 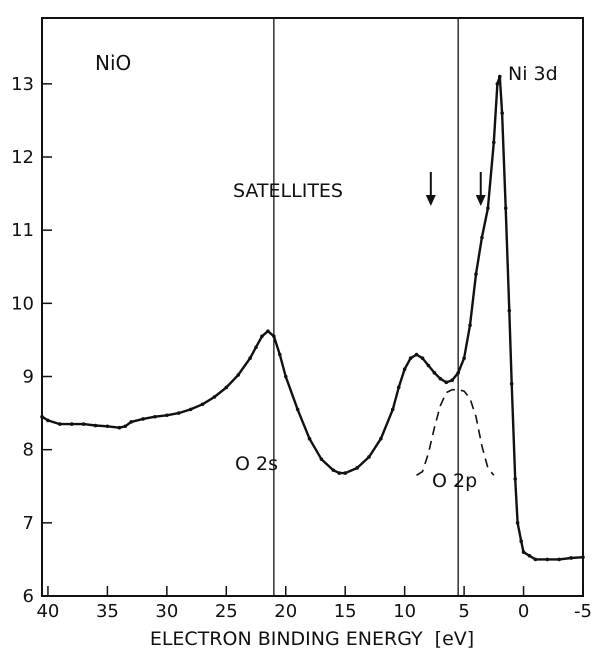 I want to click on o2p-label: O 2p, so click(x=454, y=481).